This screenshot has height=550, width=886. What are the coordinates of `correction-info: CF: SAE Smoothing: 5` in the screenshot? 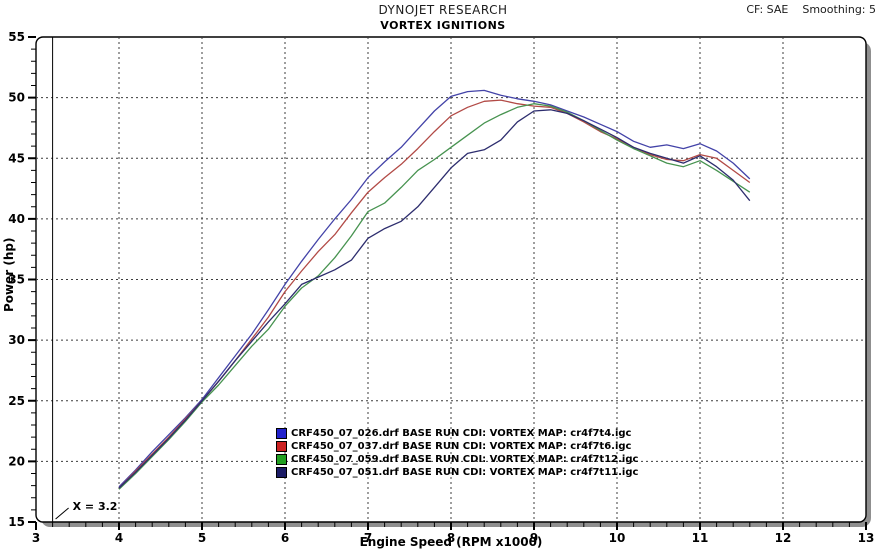 It's located at (811, 9).